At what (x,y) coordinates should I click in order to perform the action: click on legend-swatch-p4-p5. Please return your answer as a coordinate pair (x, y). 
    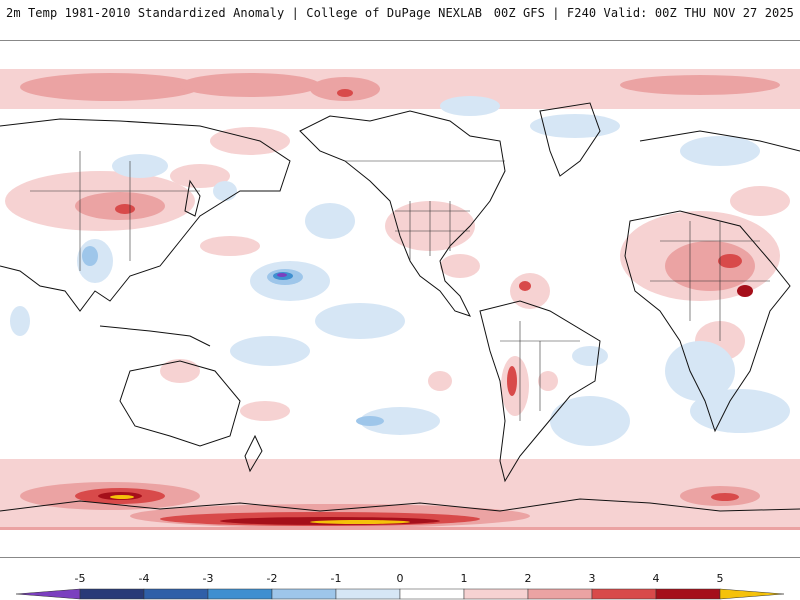
    Looking at the image, I should click on (688, 594).